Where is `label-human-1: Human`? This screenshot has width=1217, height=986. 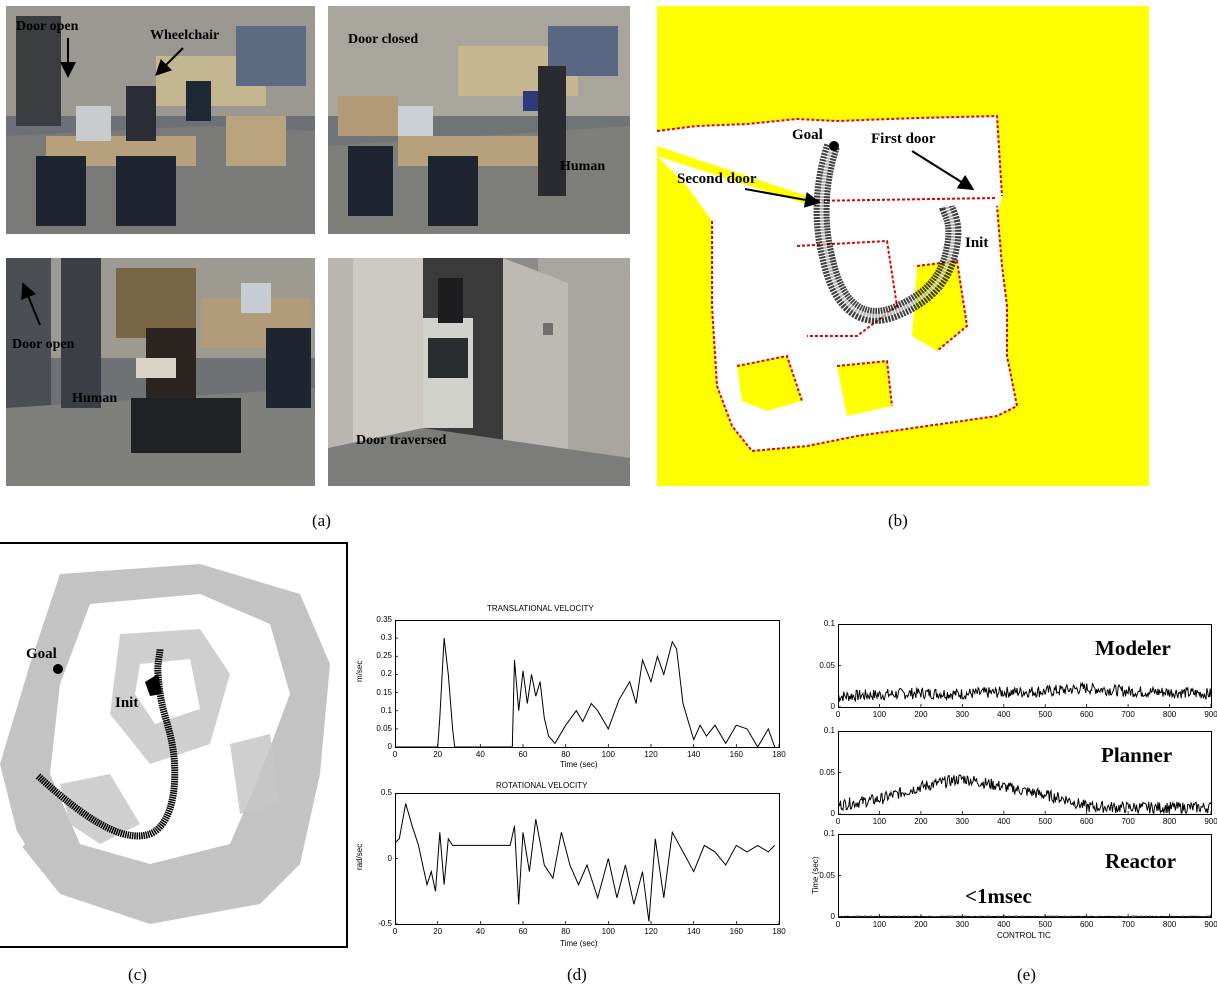
label-human-1: Human is located at coordinates (583, 166).